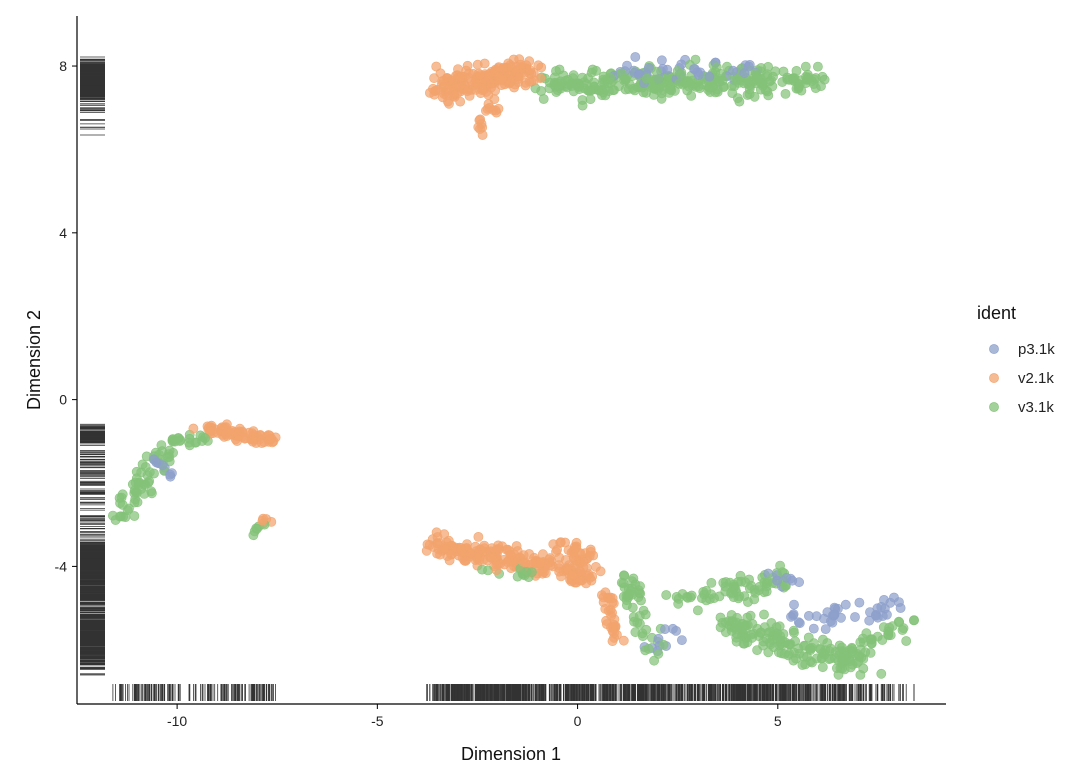  What do you see at coordinates (994, 349) in the screenshot?
I see `legend-key-p3.1k` at bounding box center [994, 349].